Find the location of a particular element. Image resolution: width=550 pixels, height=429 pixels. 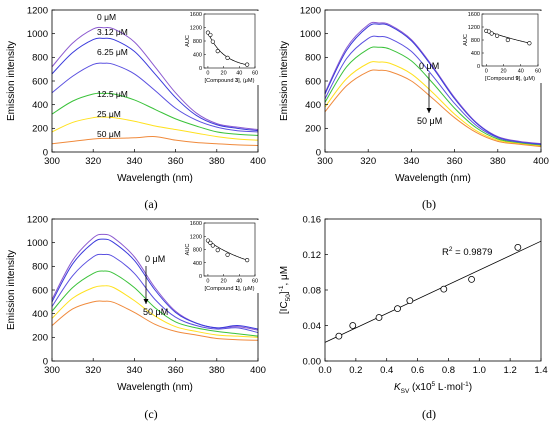

inset-x-tick-label: 0 is located at coordinates (207, 74).